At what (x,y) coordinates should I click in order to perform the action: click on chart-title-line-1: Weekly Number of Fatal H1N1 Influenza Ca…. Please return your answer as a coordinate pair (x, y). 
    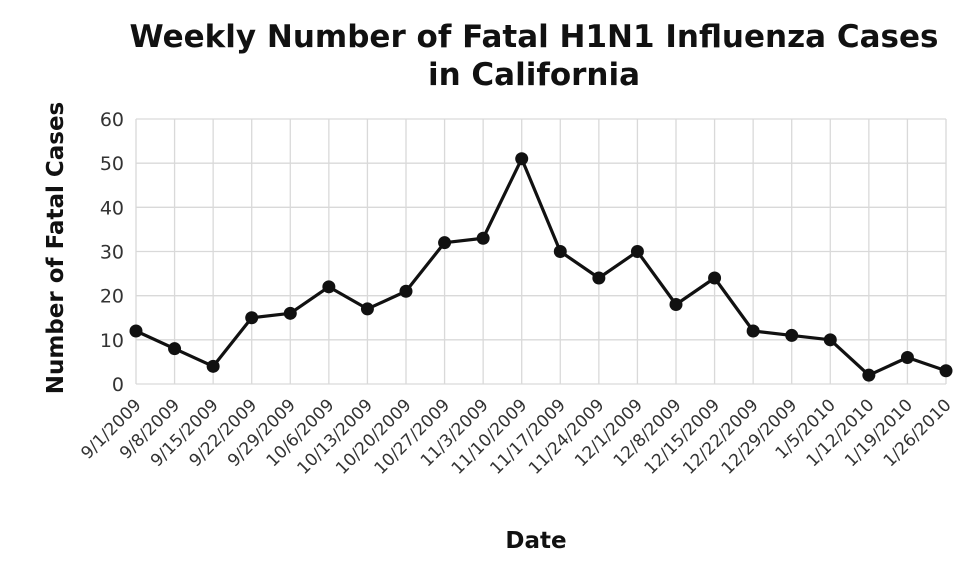
    Looking at the image, I should click on (534, 37).